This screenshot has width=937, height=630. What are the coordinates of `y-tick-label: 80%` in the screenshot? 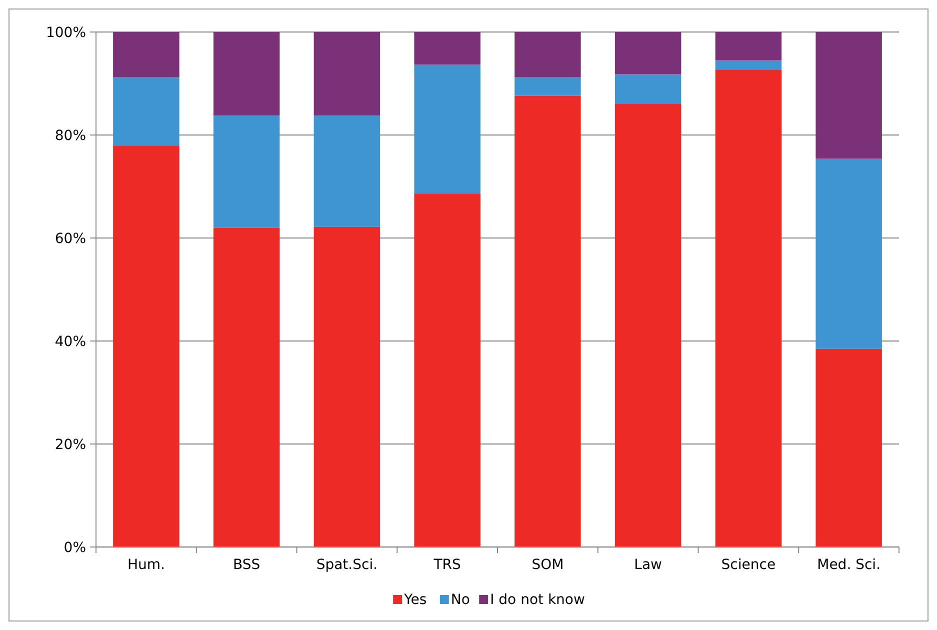 It's located at (70, 136).